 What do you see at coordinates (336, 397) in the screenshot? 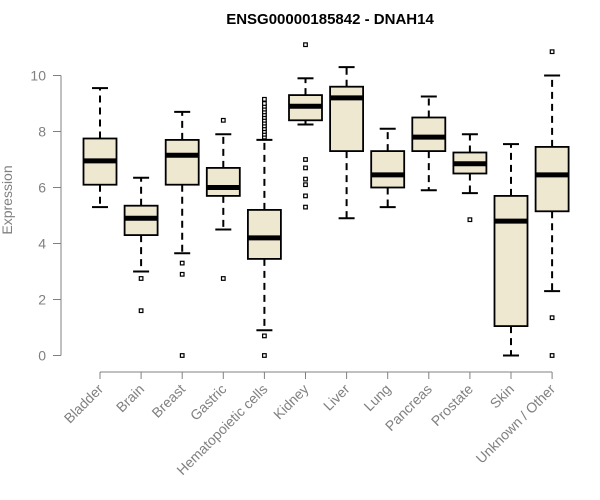
I see `x-tick-label: Liver` at bounding box center [336, 397].